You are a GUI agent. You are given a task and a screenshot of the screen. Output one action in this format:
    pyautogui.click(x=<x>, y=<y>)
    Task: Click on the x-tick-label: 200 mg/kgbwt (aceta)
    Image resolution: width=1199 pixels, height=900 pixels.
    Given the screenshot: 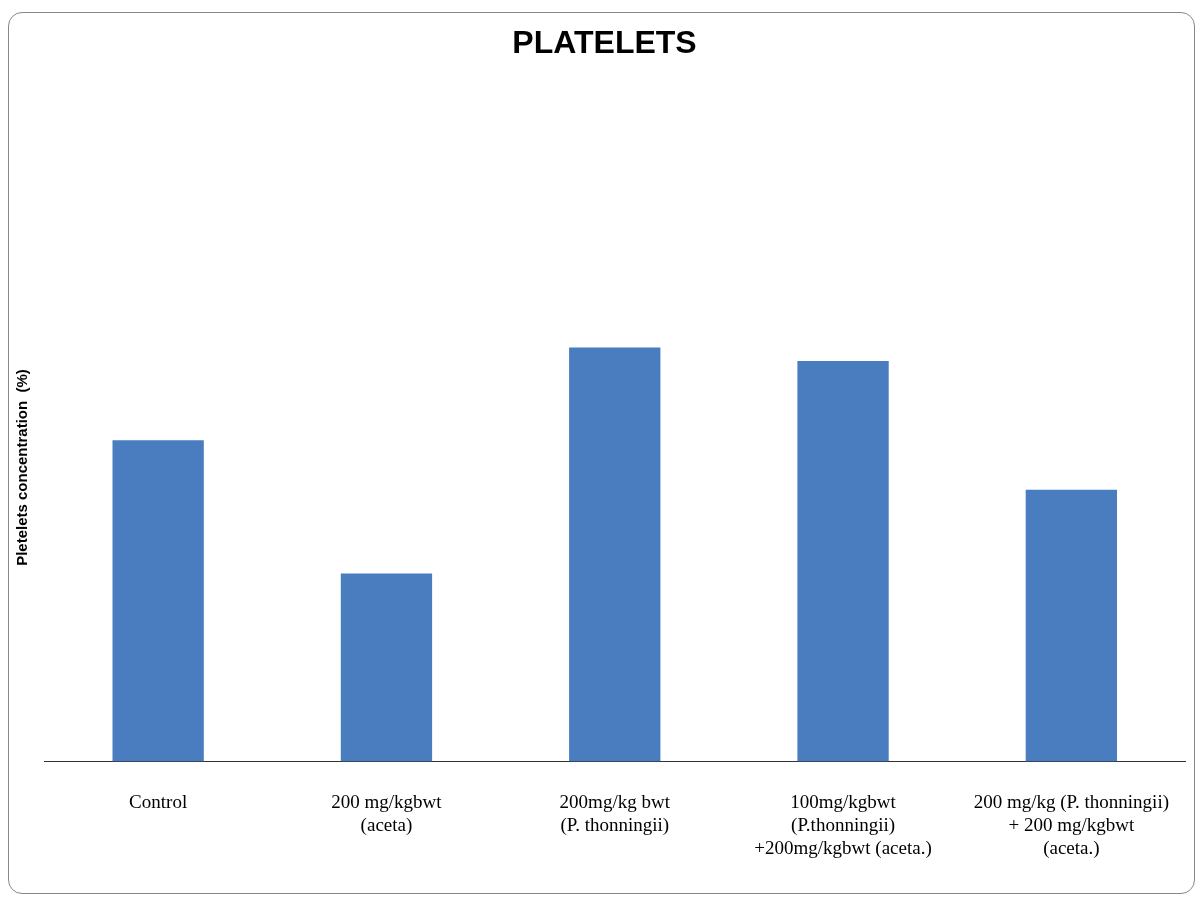 What is the action you would take?
    pyautogui.click(x=387, y=813)
    